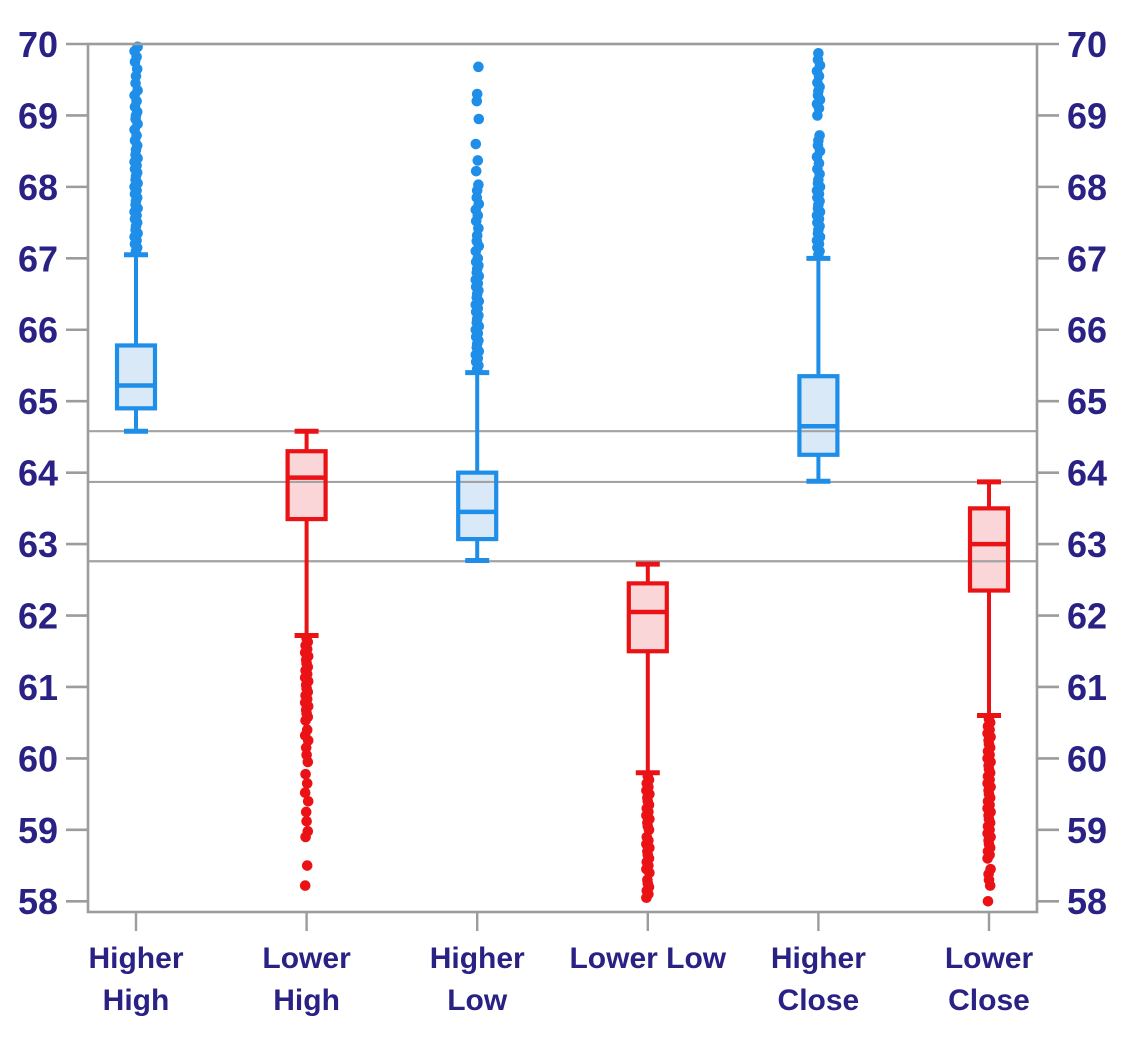  What do you see at coordinates (38, 258) in the screenshot?
I see `y-tick-label-left: 67` at bounding box center [38, 258].